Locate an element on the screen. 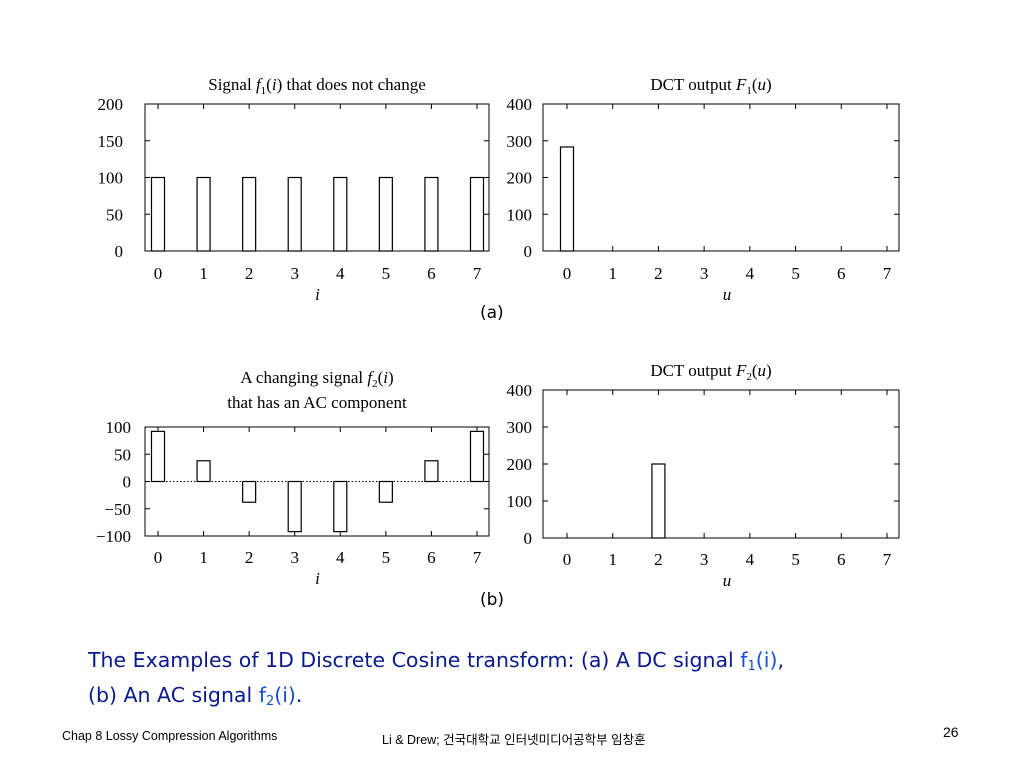 Image resolution: width=1024 pixels, height=768 pixels. caption-line-2: (b) An AC signal f2(i). is located at coordinates (528, 698).